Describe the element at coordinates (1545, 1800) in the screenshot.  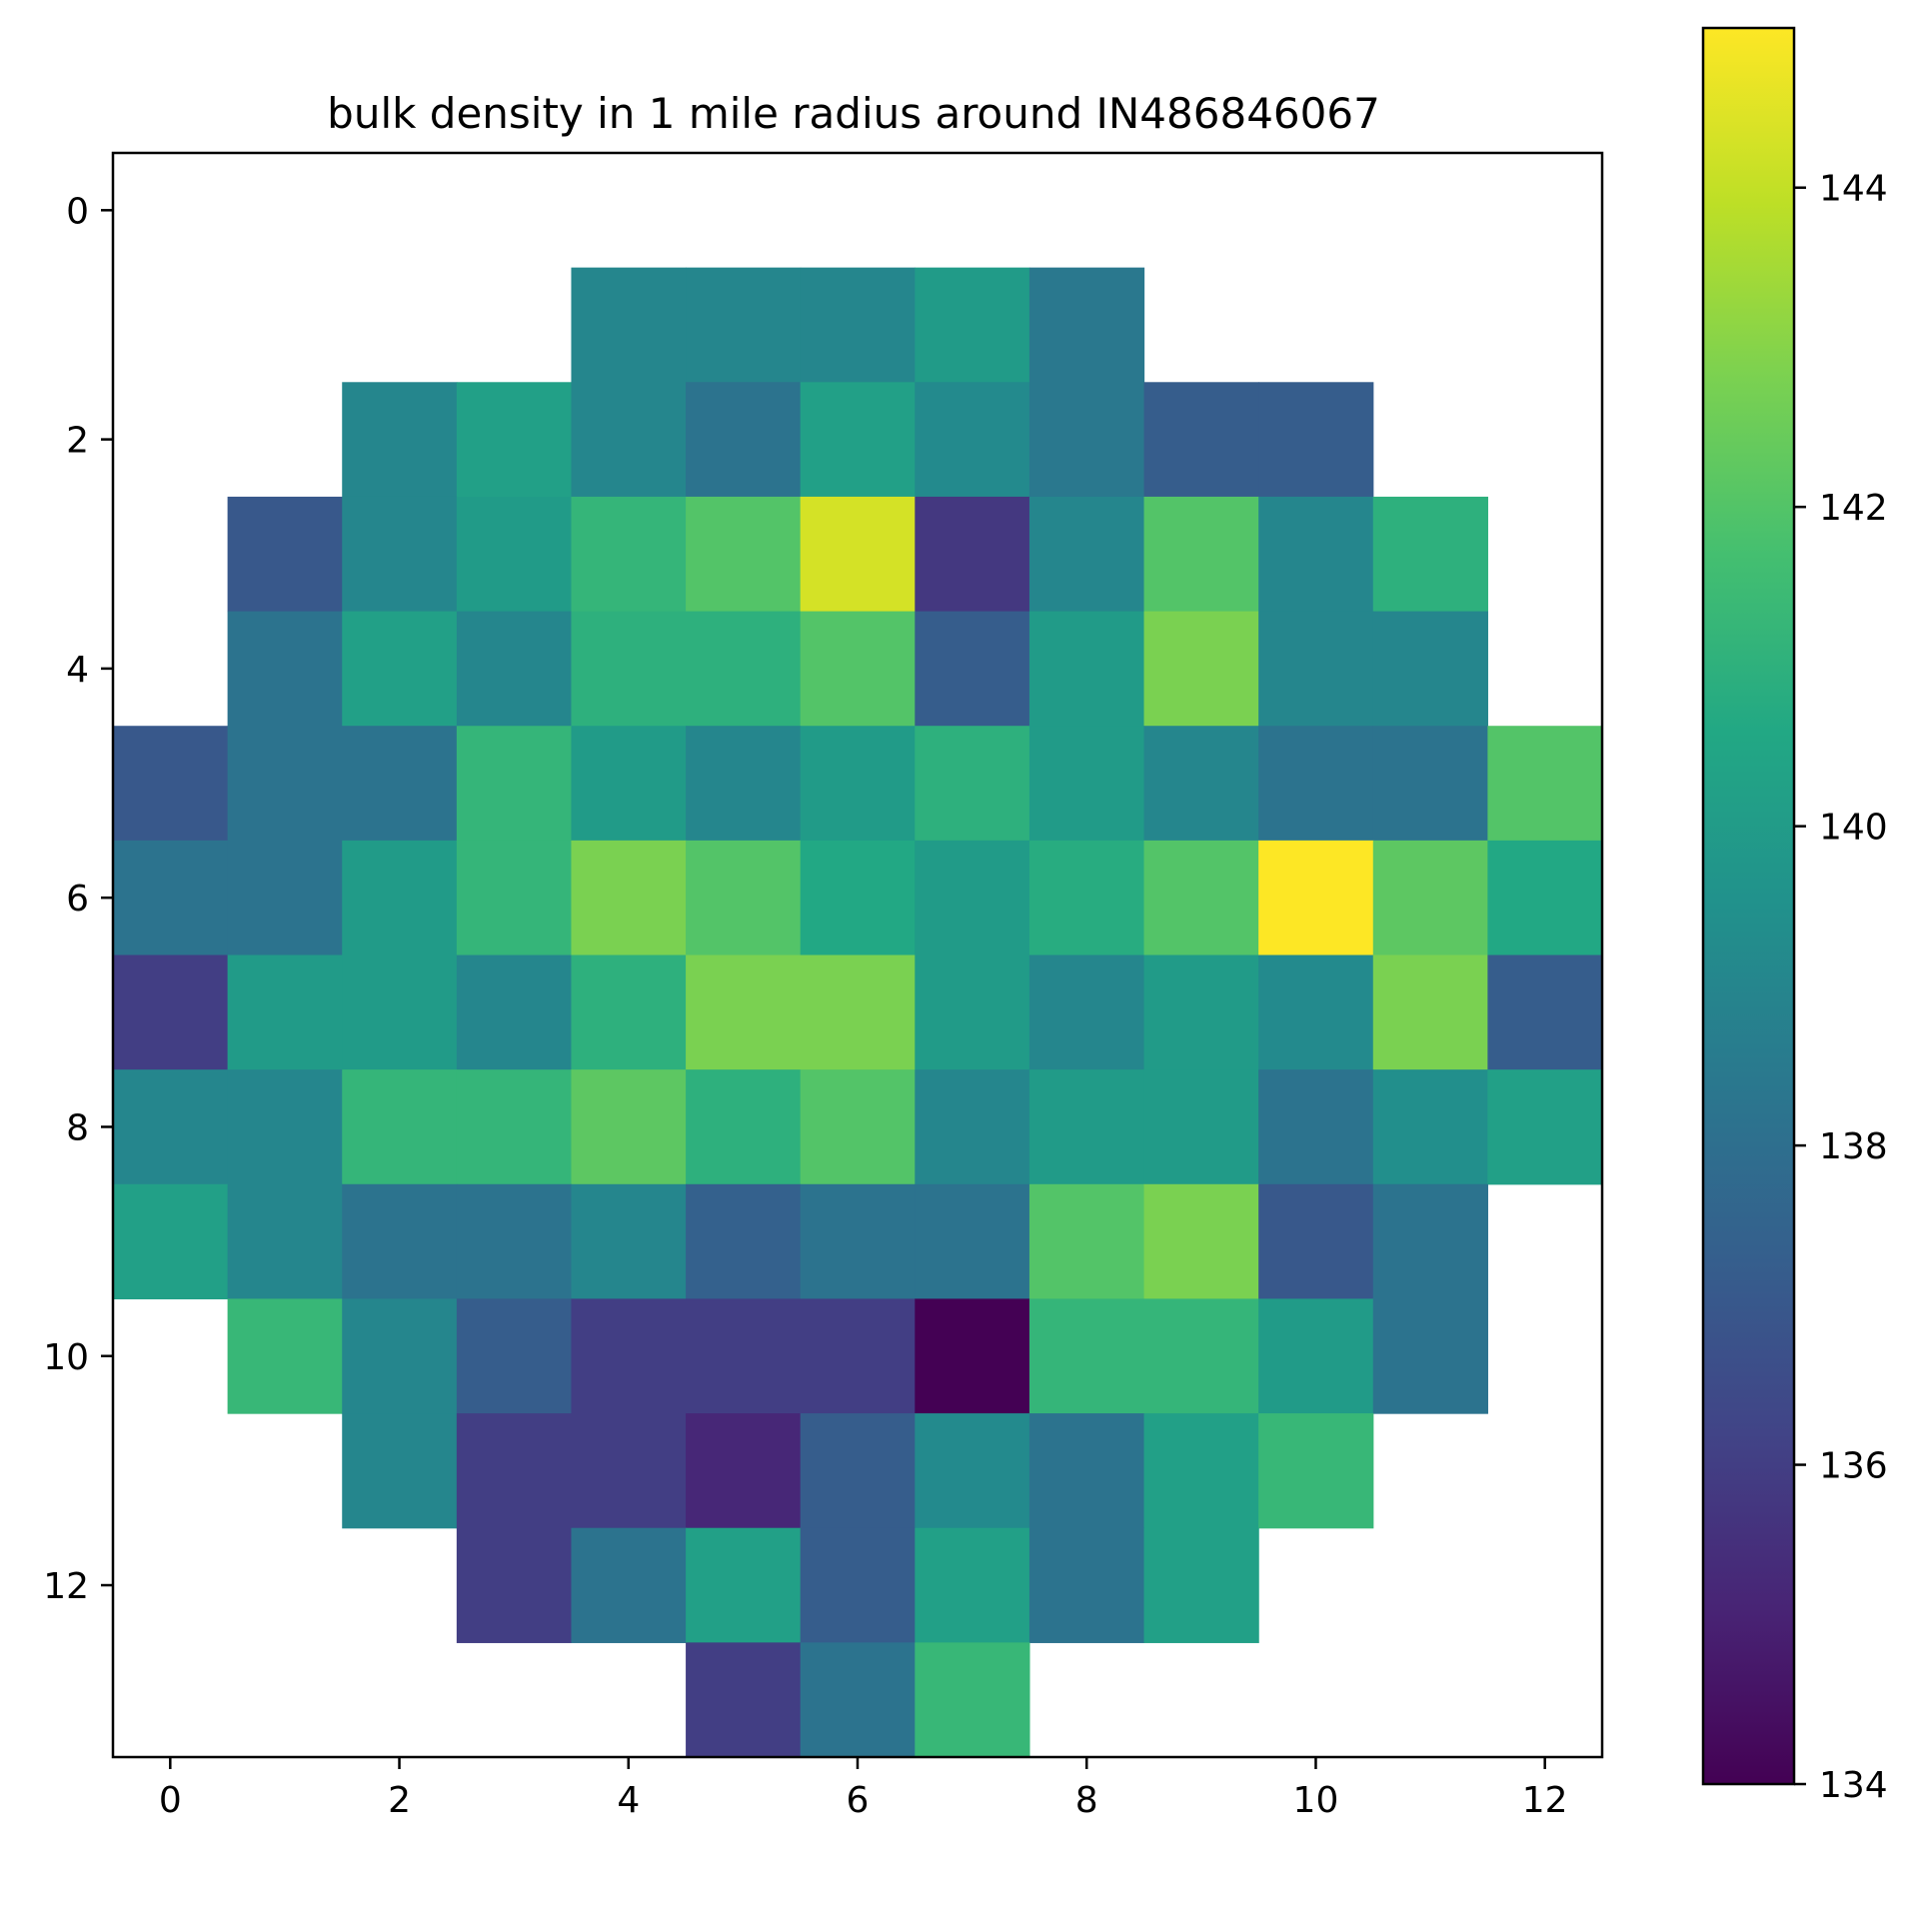
I see `x-tick-label: 12` at that location.